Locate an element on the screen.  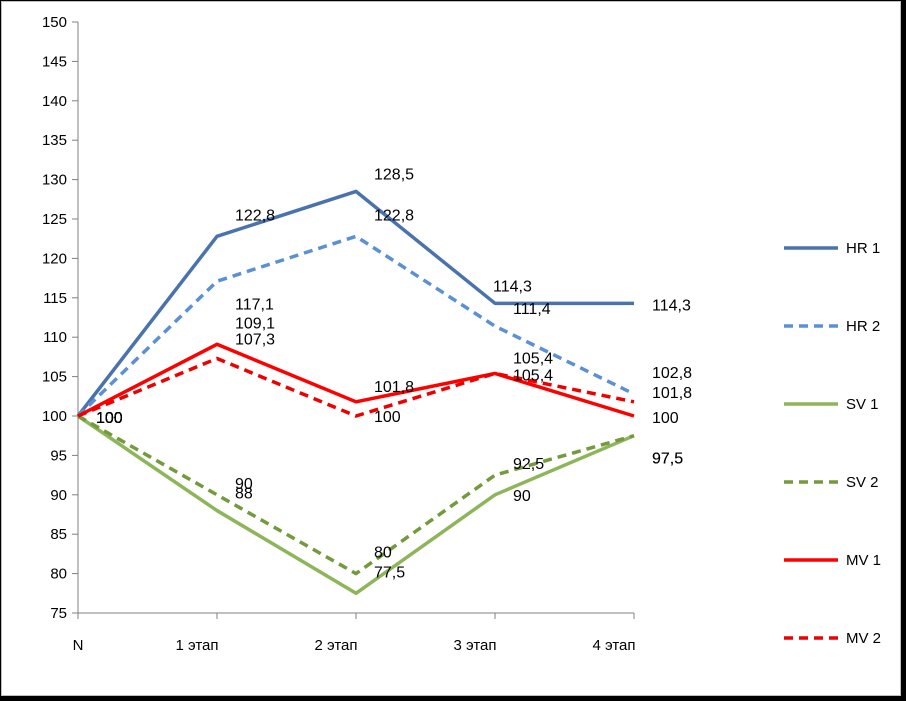
data-label: 128,5 is located at coordinates (394, 174).